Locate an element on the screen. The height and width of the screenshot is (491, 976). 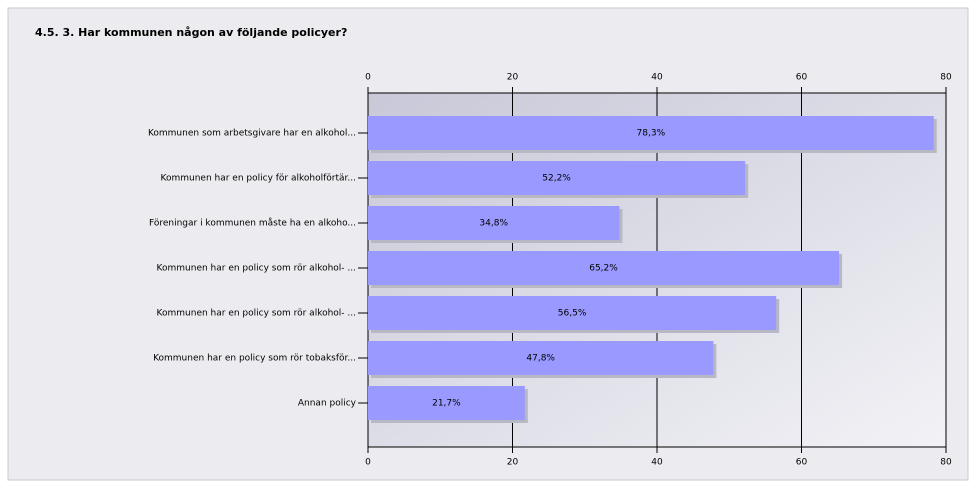
data-label: 78,3% is located at coordinates (651, 134).